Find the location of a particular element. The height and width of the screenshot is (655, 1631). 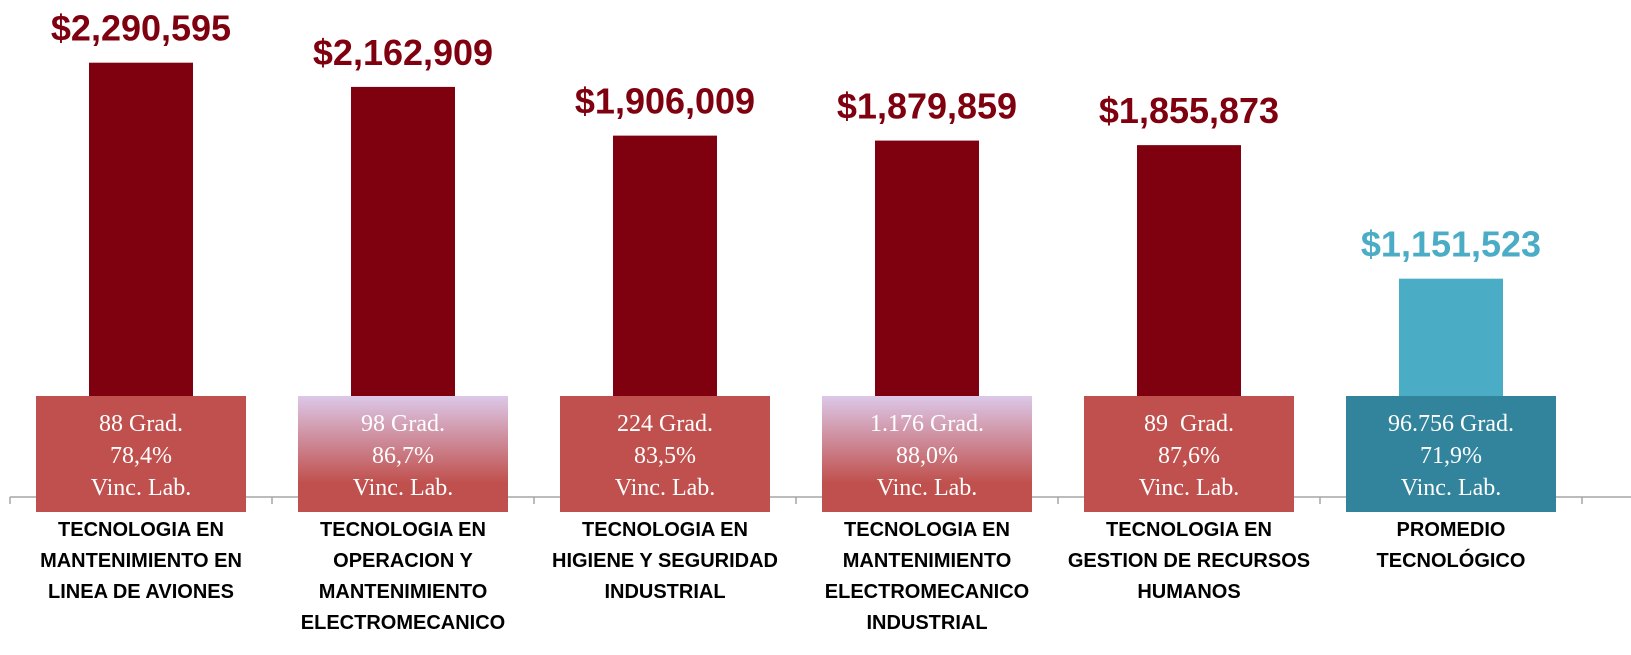

info-box-text: 224 Grad. is located at coordinates (665, 424).